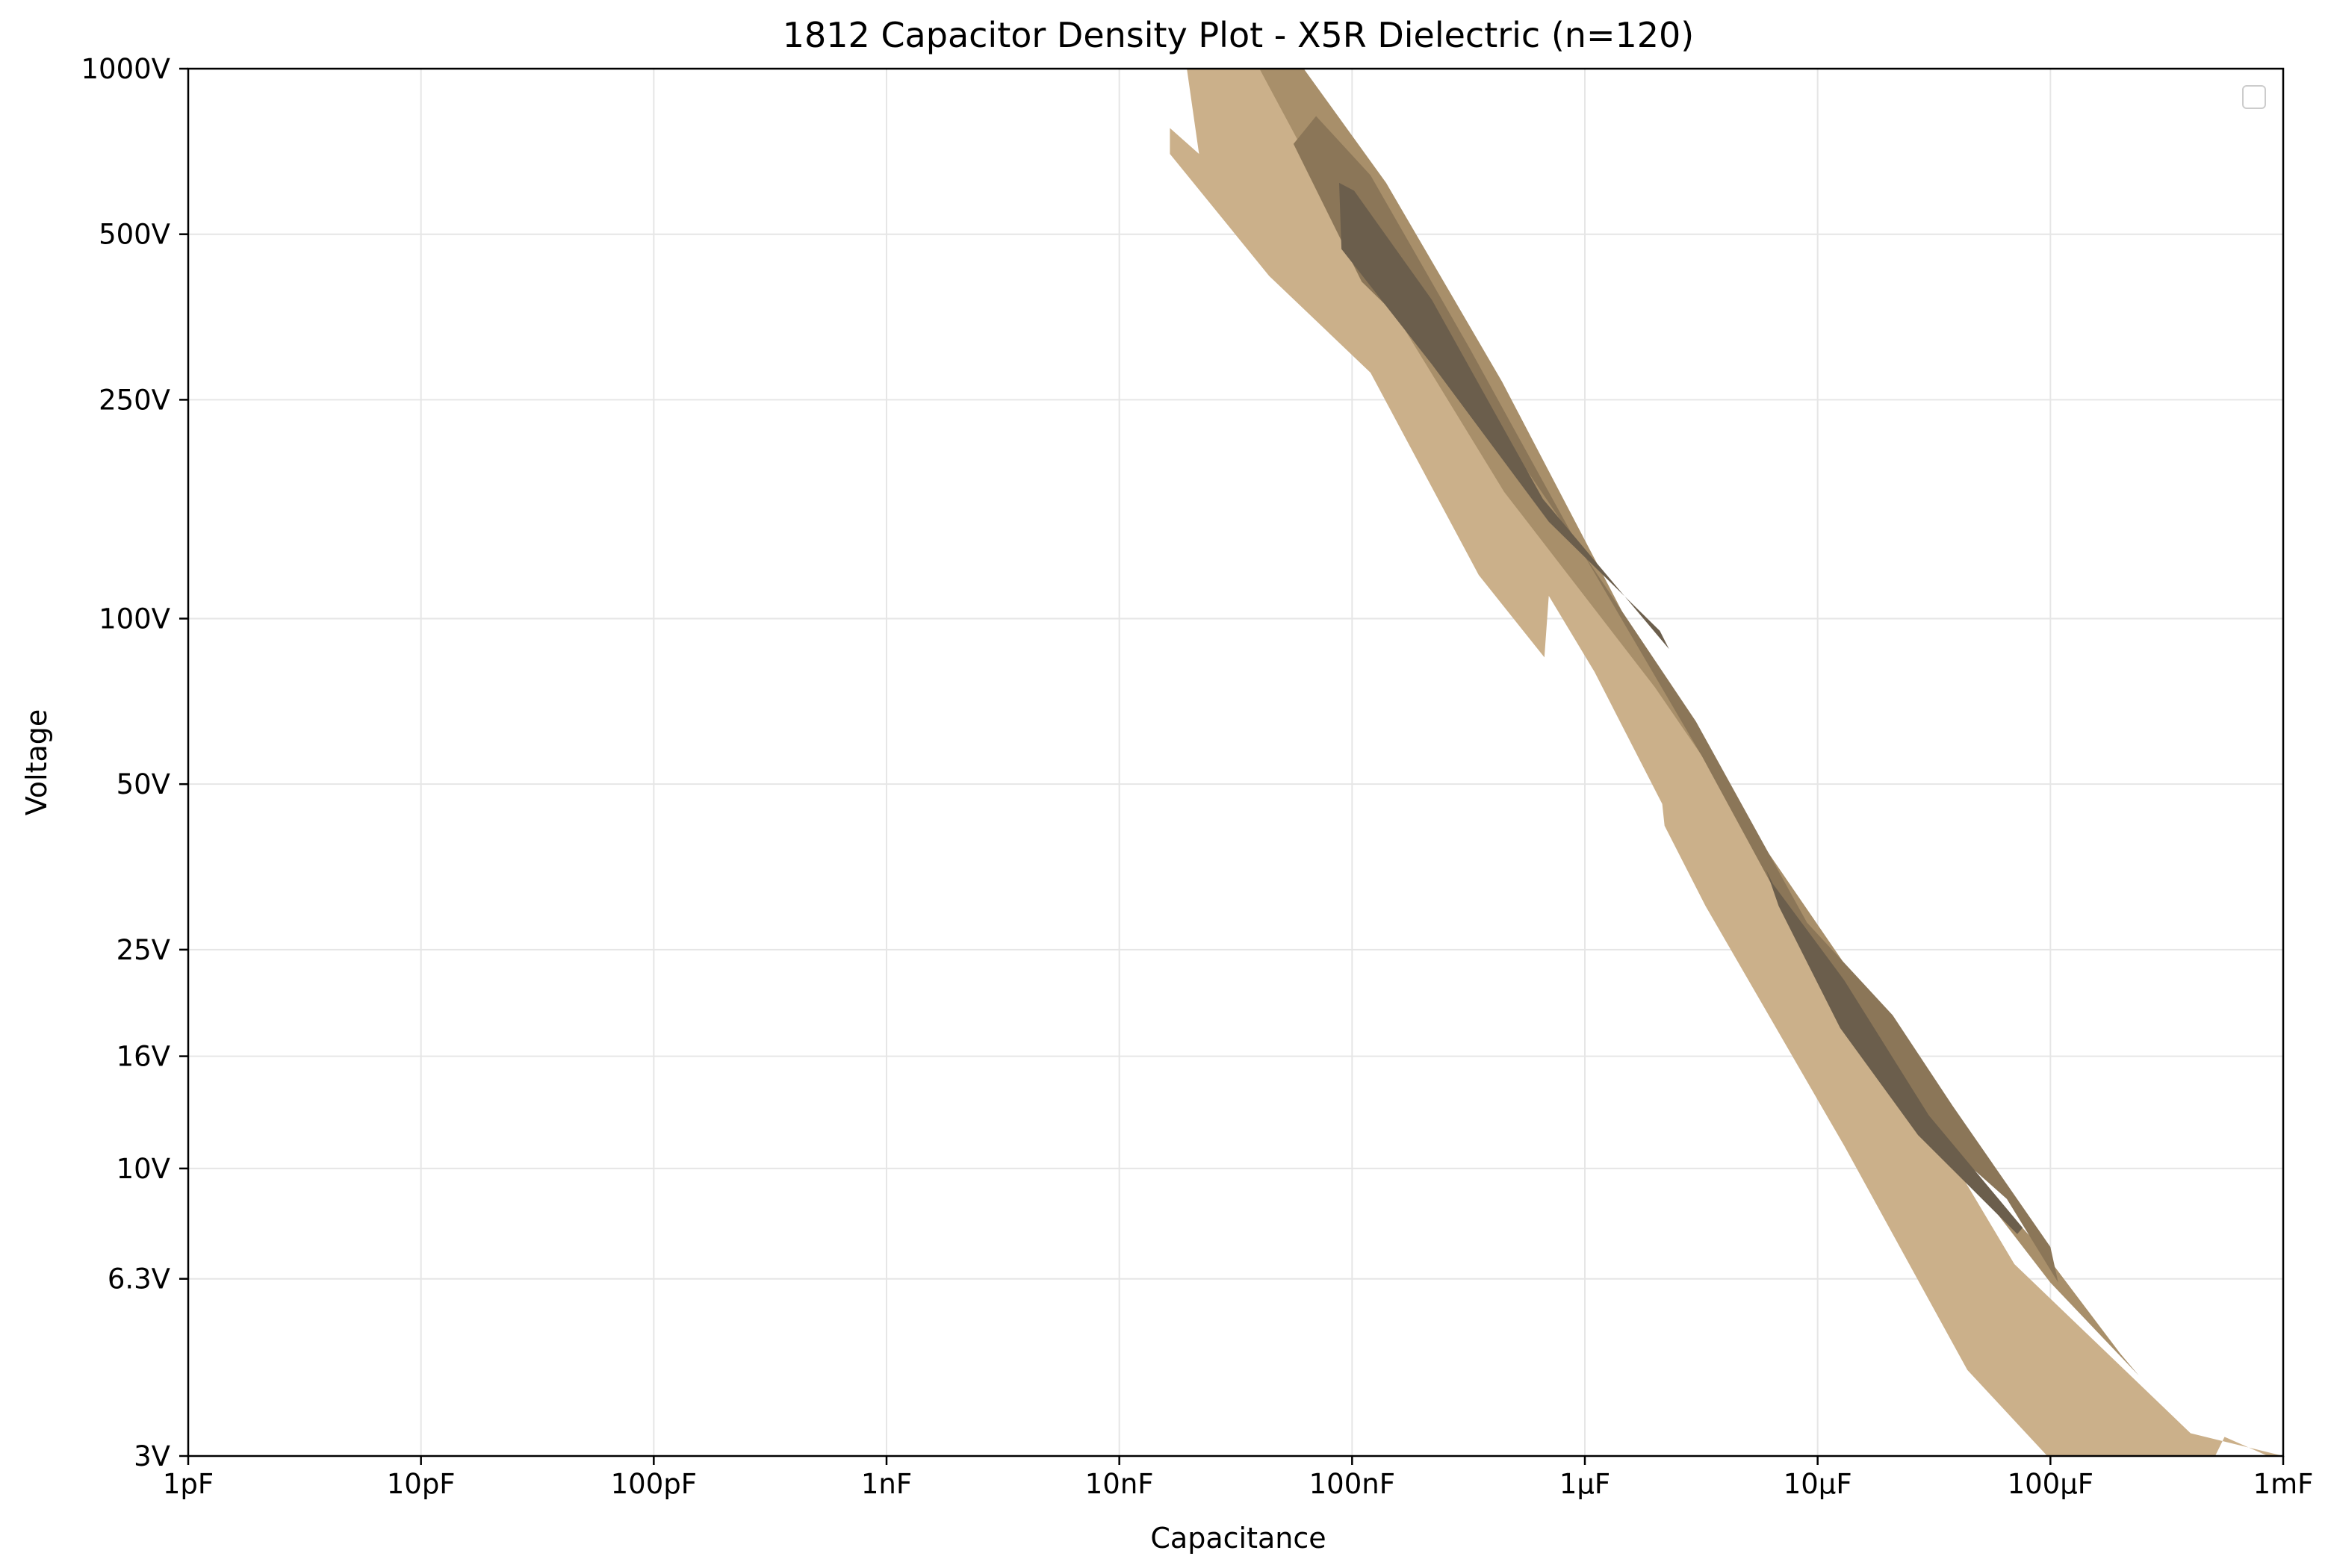  I want to click on y-tick-label: 6.3V, so click(139, 1279).